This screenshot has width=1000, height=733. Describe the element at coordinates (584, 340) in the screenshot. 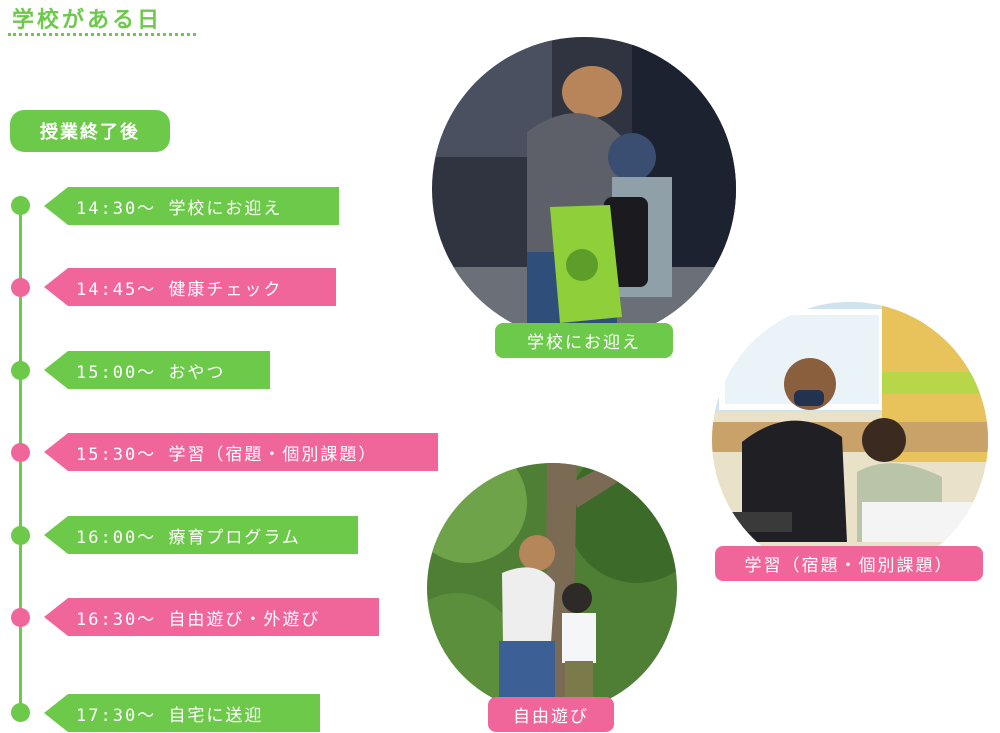

I see `photo-caption-pickup: 学校にお迎え` at that location.